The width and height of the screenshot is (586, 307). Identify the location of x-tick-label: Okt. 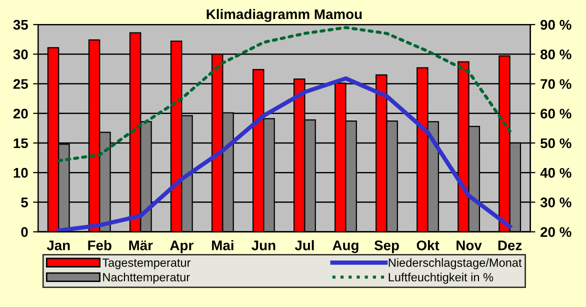
(428, 245).